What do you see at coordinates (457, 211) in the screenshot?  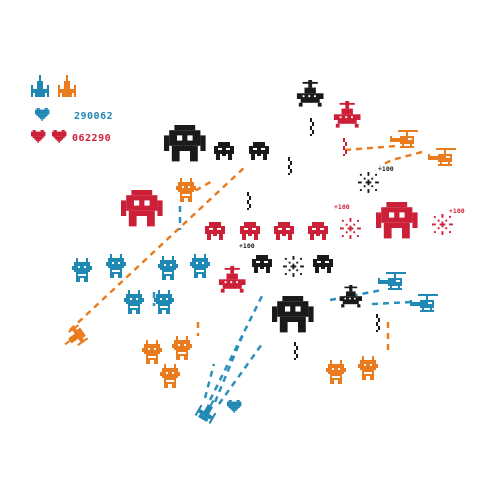 I see `bonus-label-3: +100` at bounding box center [457, 211].